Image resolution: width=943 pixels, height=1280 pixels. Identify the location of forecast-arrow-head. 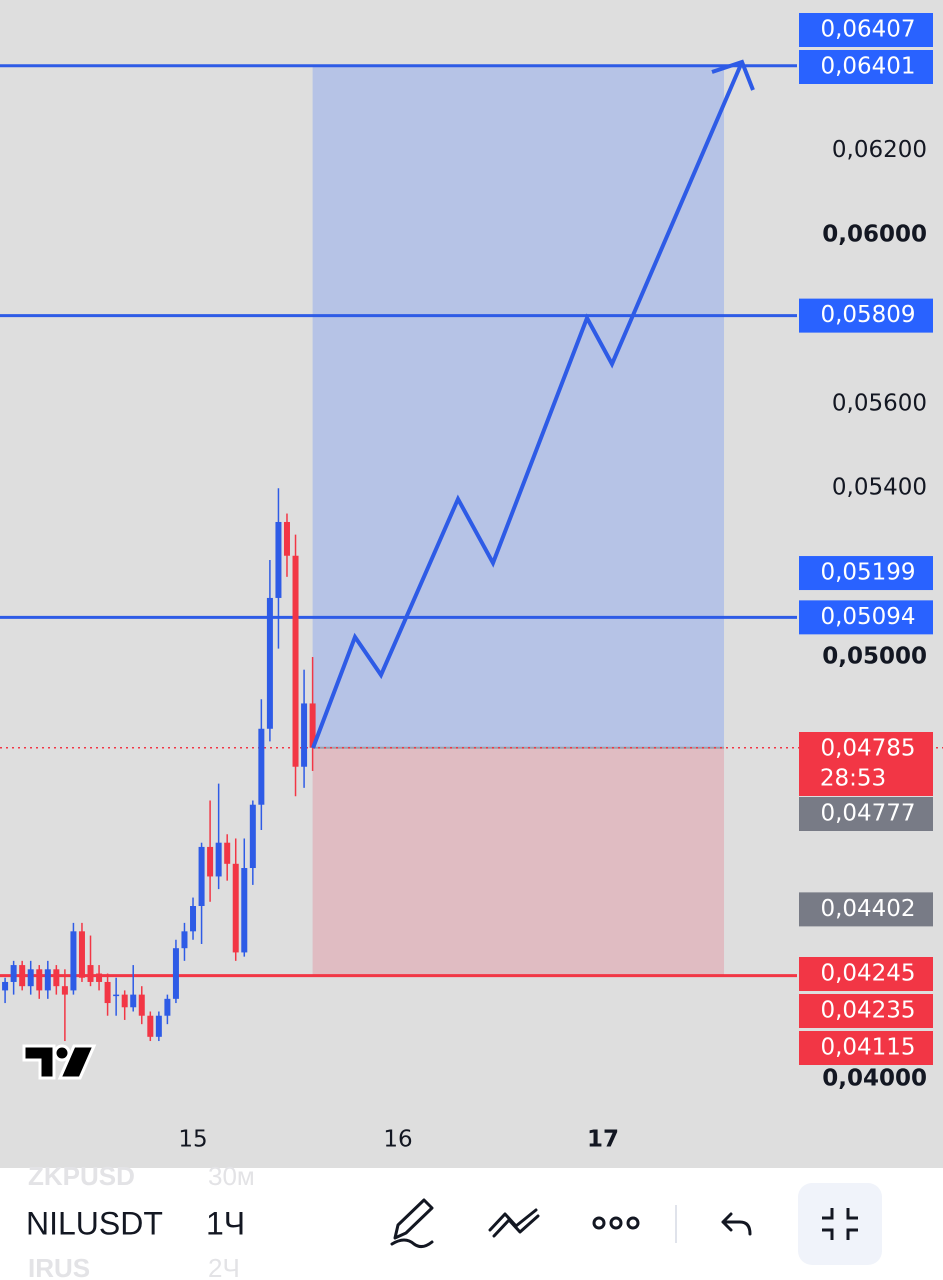
(733, 75).